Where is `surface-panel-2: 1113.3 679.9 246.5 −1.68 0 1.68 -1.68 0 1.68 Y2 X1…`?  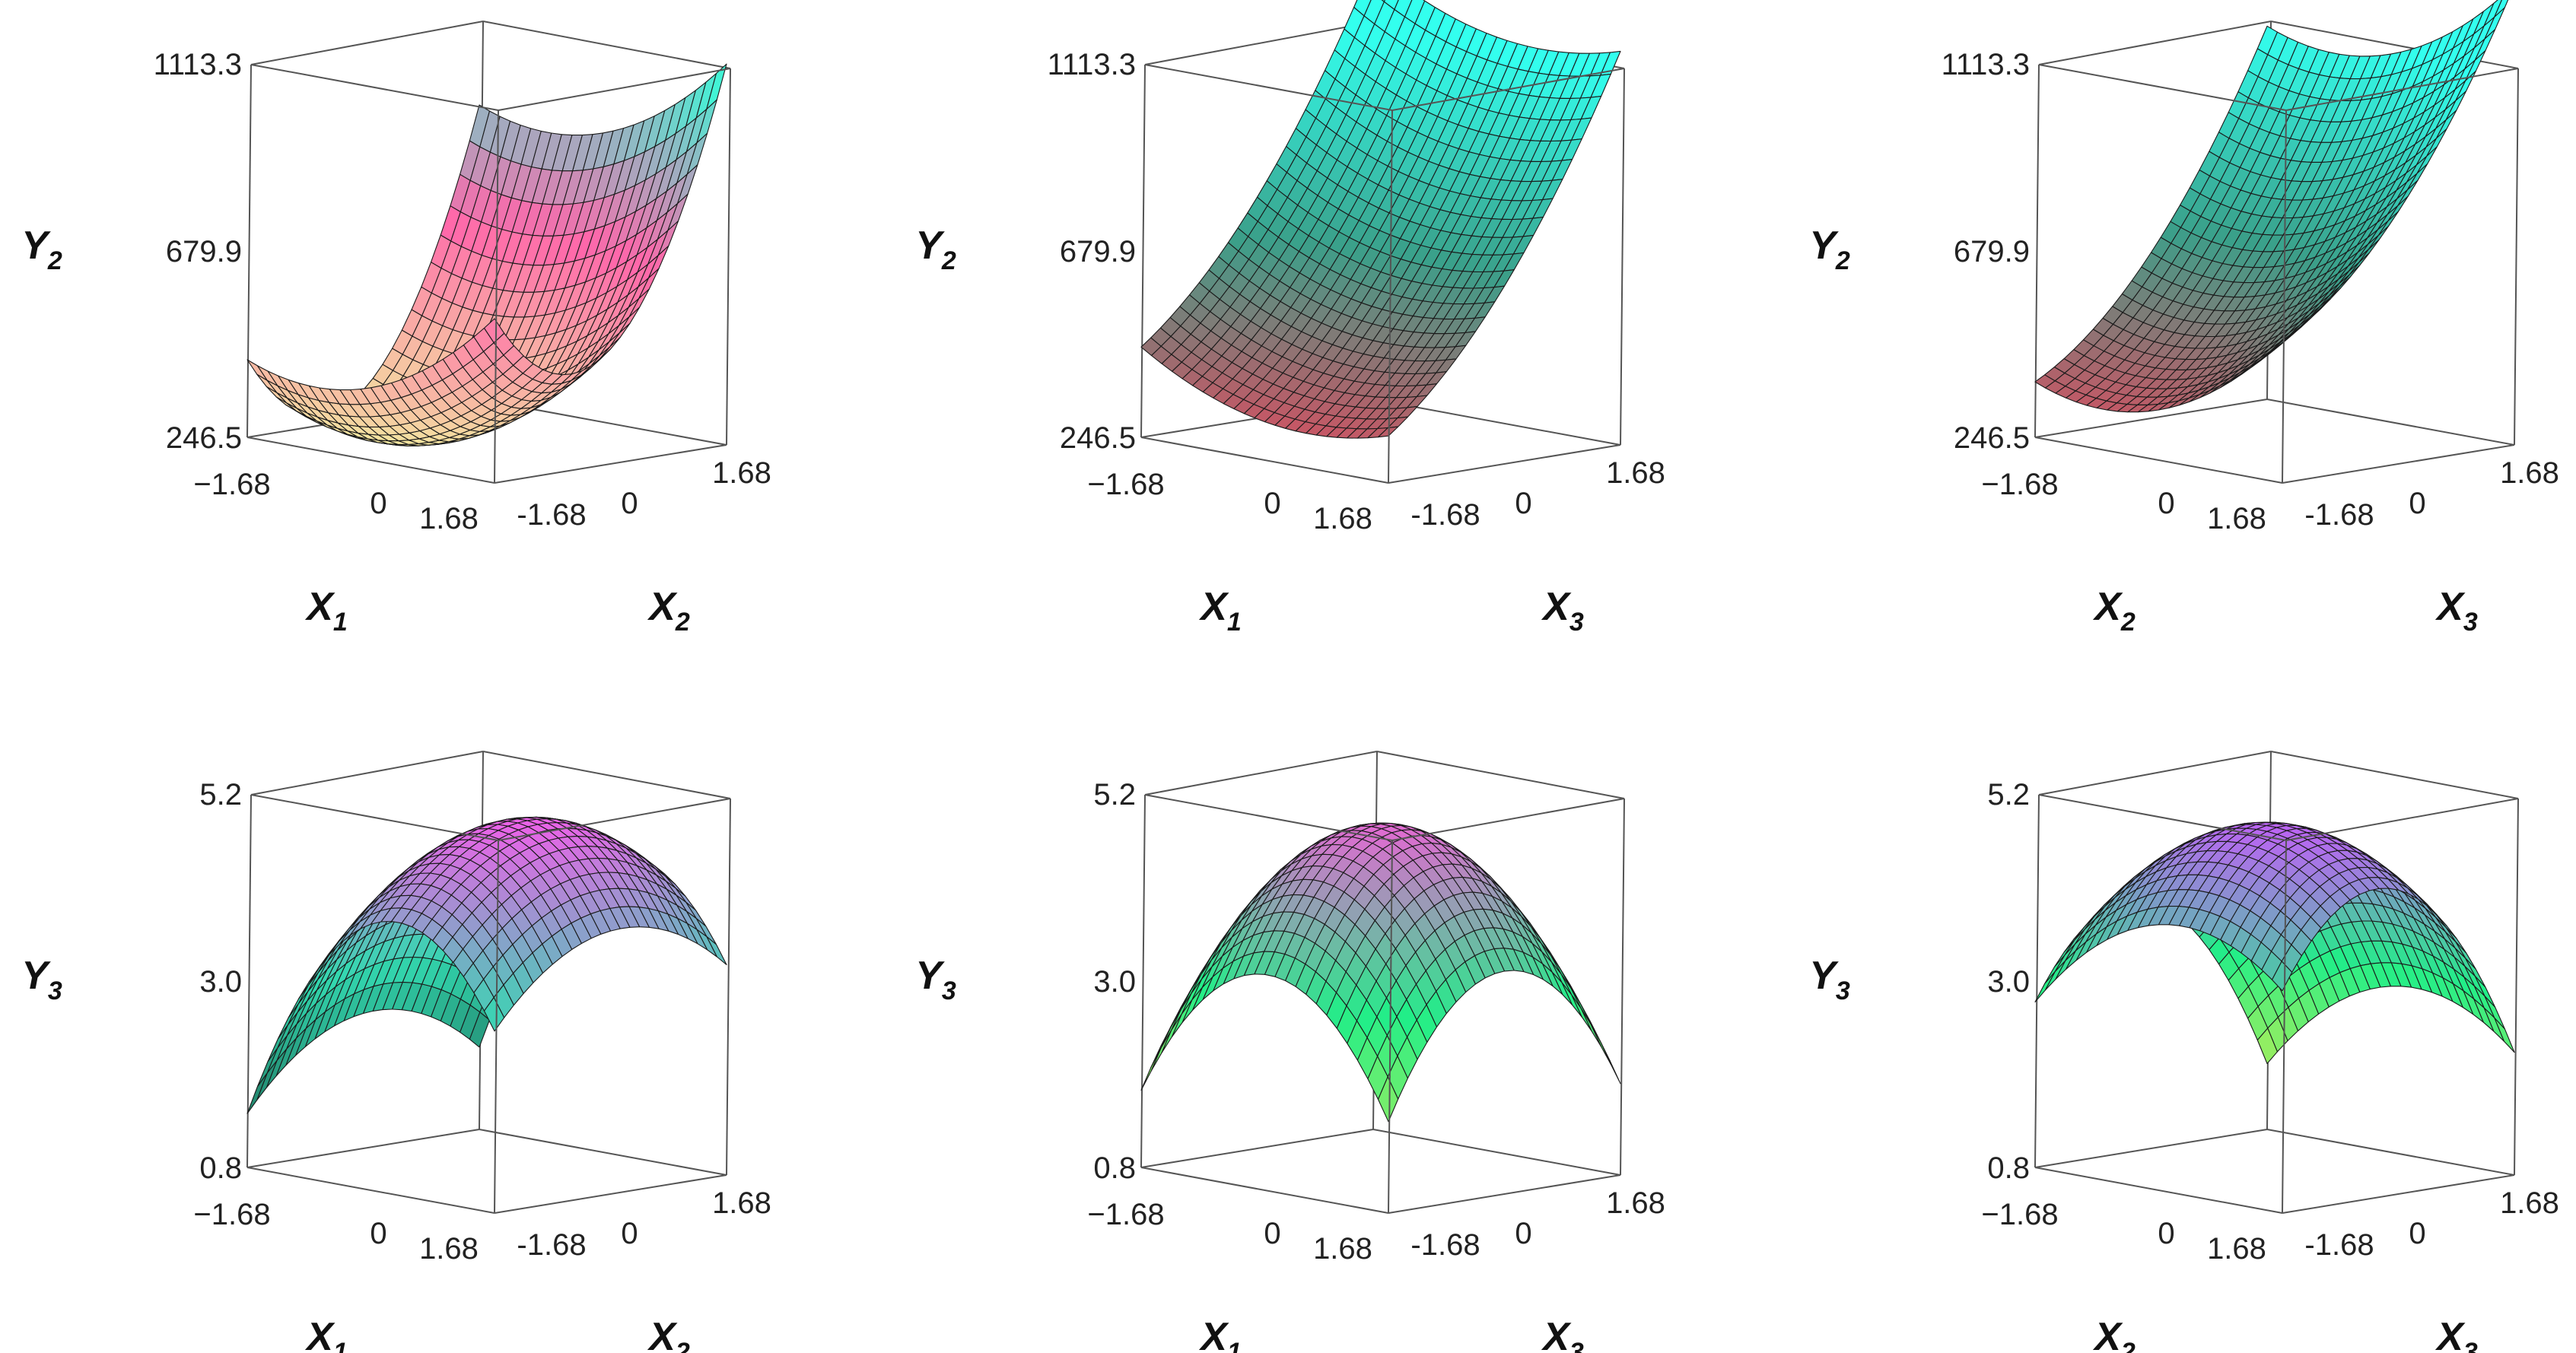
surface-panel-2: 1113.3 679.9 246.5 −1.68 0 1.68 -1.68 0 1.68 Y2 X1… is located at coordinates (1290, 318).